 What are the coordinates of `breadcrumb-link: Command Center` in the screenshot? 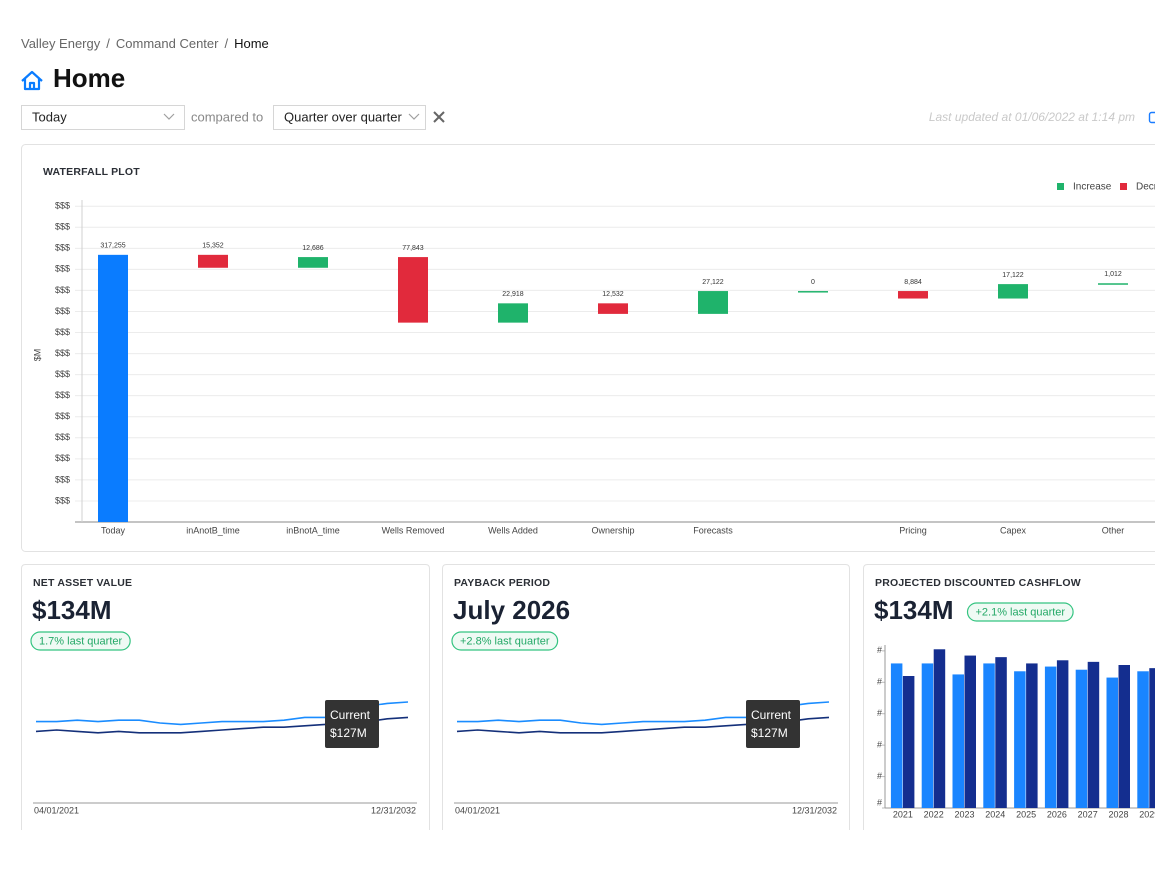 It's located at (167, 43).